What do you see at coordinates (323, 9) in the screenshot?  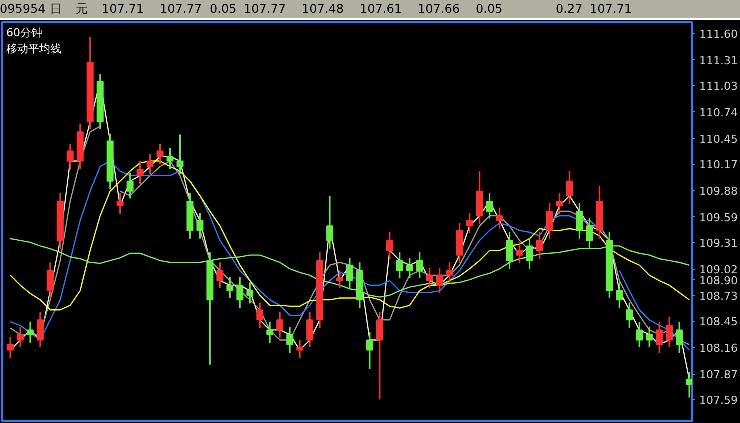 I see `text: 107.48` at bounding box center [323, 9].